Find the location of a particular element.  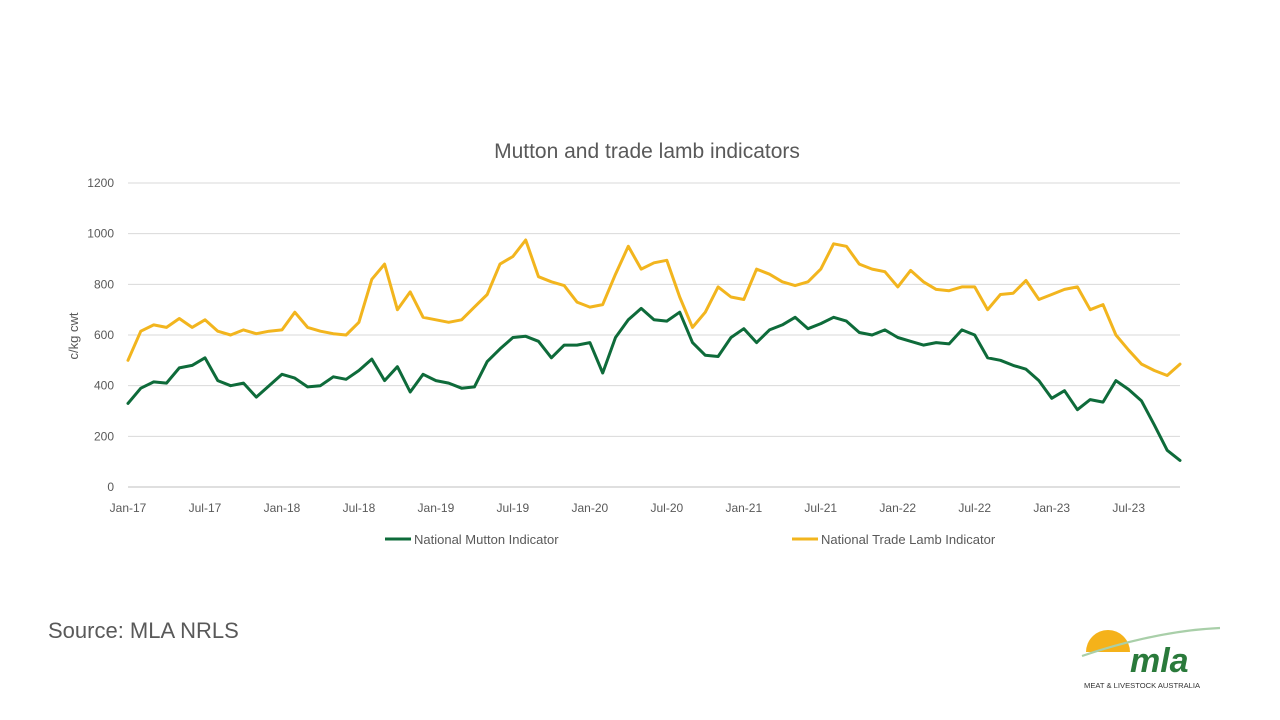

y-tick-label: 400 is located at coordinates (104, 386).